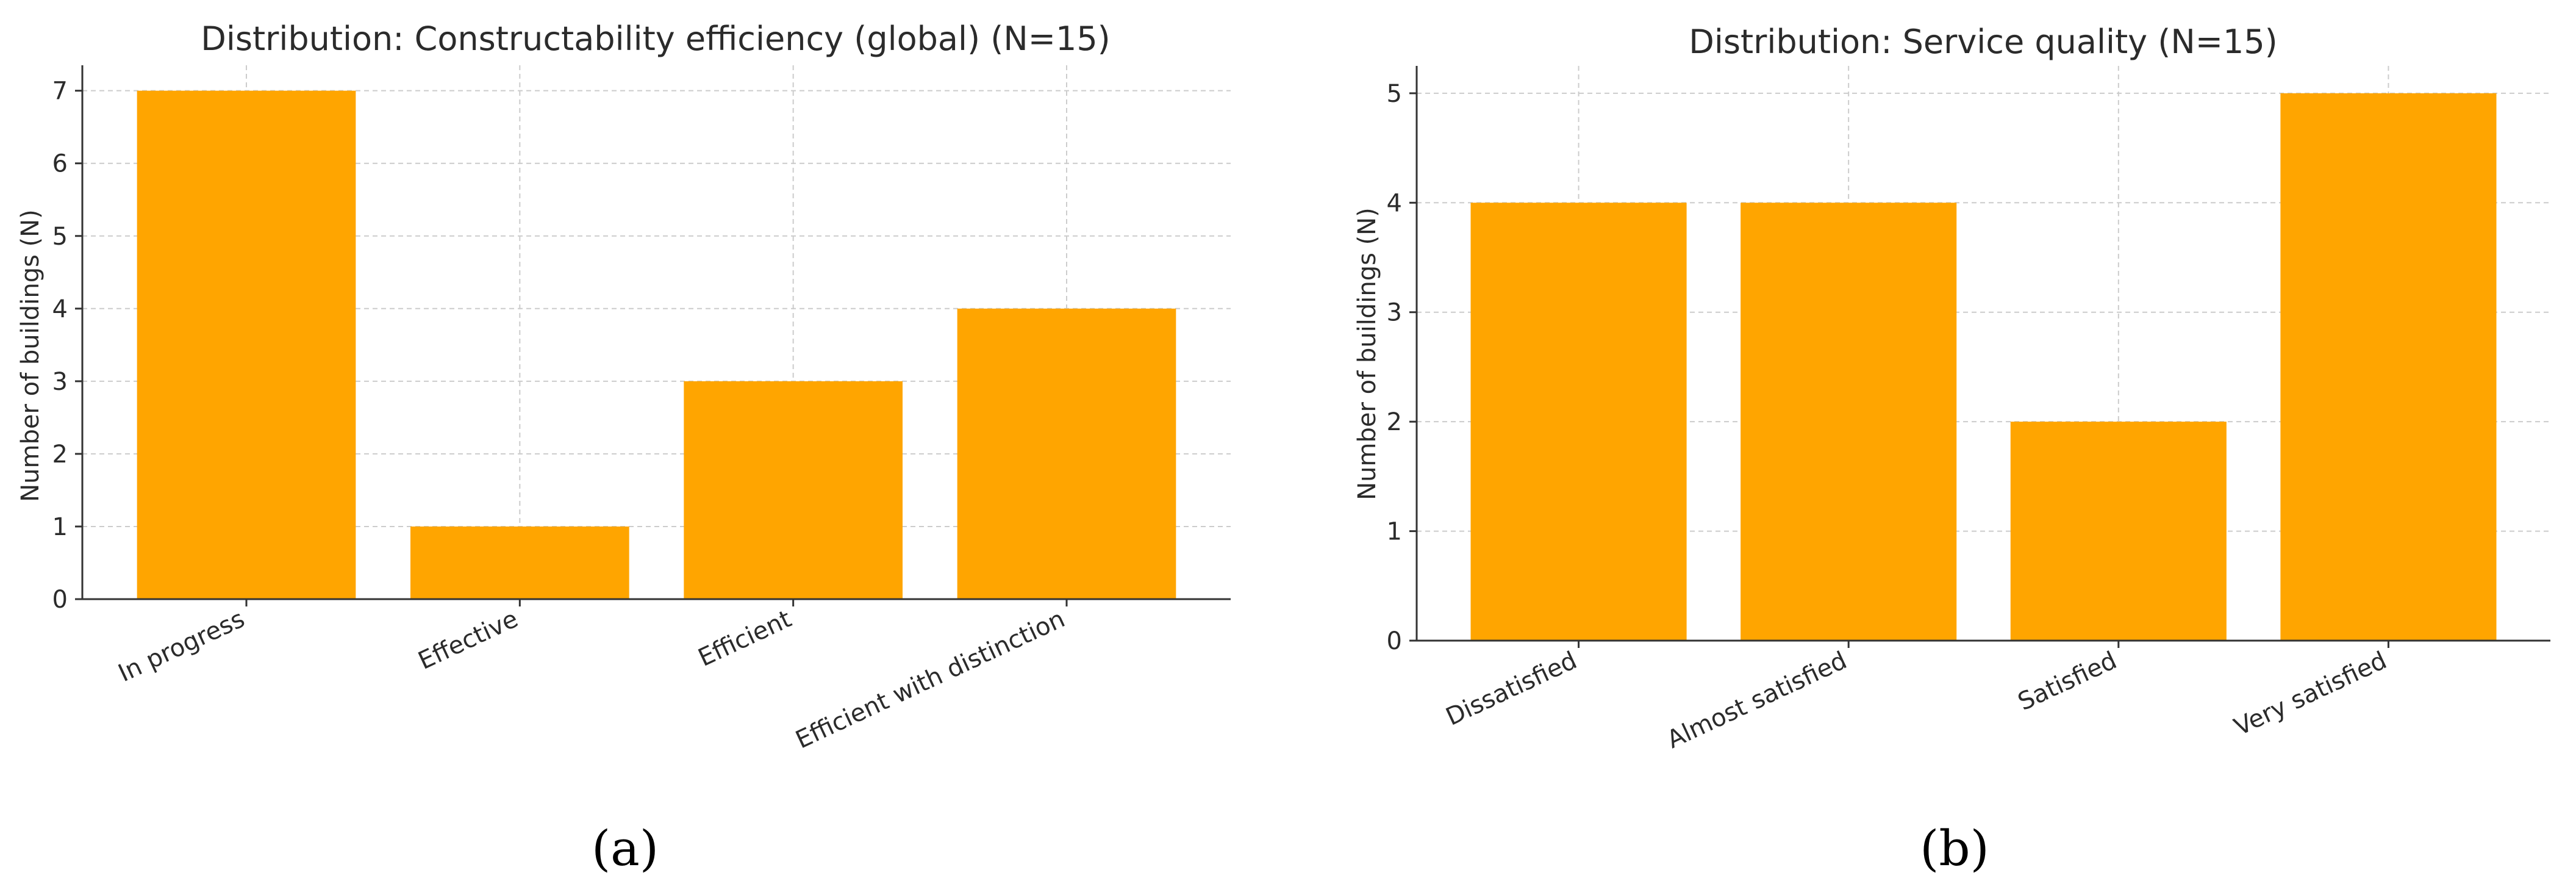  Describe the element at coordinates (60, 237) in the screenshot. I see `chart-a-ytick-label: 5` at that location.